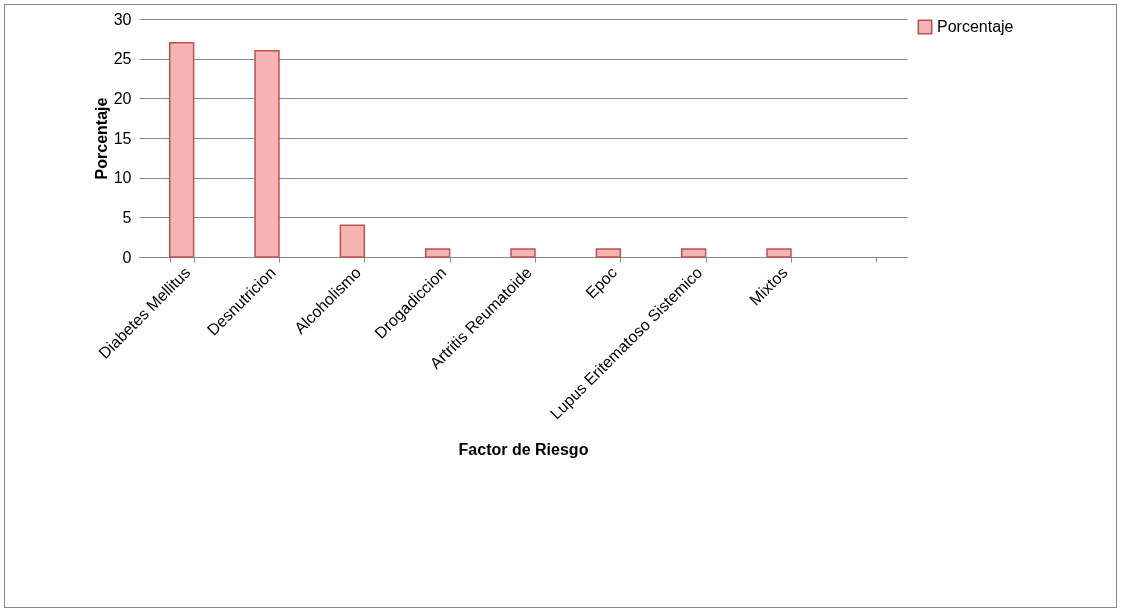 The height and width of the screenshot is (614, 1121). What do you see at coordinates (122, 138) in the screenshot?
I see `y-tick-label: 15` at bounding box center [122, 138].